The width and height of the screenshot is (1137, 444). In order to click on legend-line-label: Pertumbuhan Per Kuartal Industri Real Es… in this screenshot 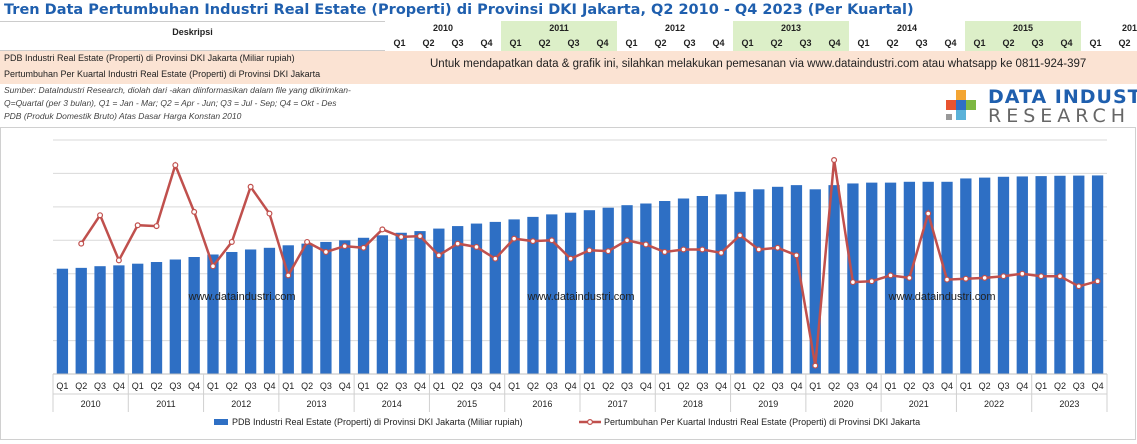, I will do `click(762, 422)`.